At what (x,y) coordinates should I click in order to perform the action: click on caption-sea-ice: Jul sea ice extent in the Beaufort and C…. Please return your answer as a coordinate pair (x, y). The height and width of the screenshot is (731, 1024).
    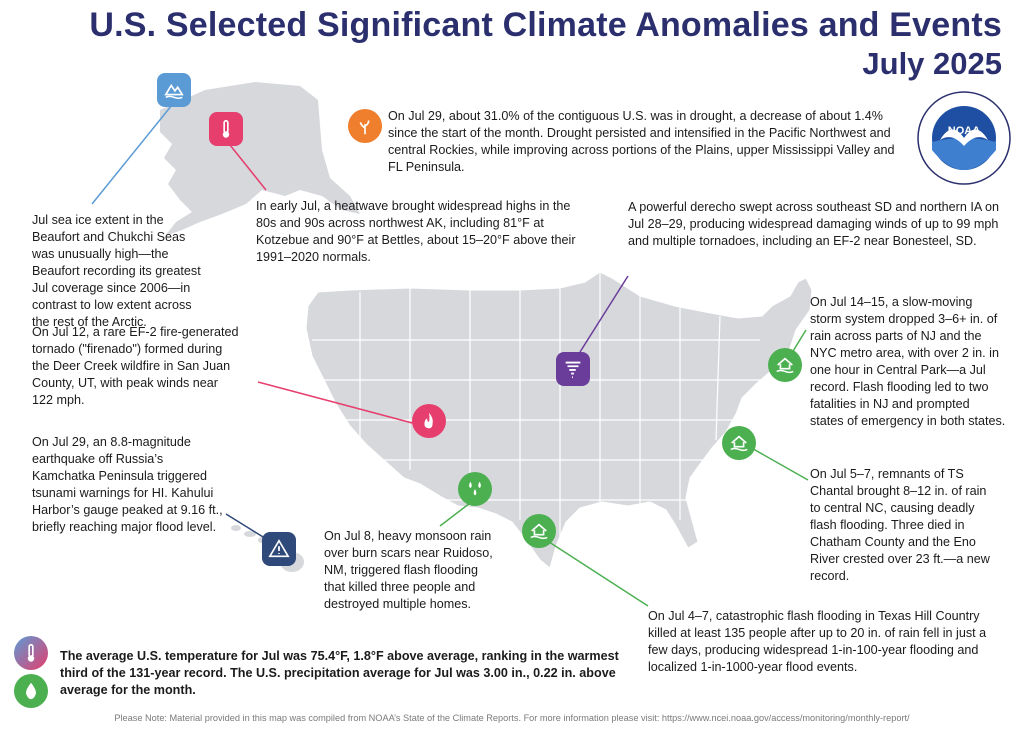
    Looking at the image, I should click on (116, 271).